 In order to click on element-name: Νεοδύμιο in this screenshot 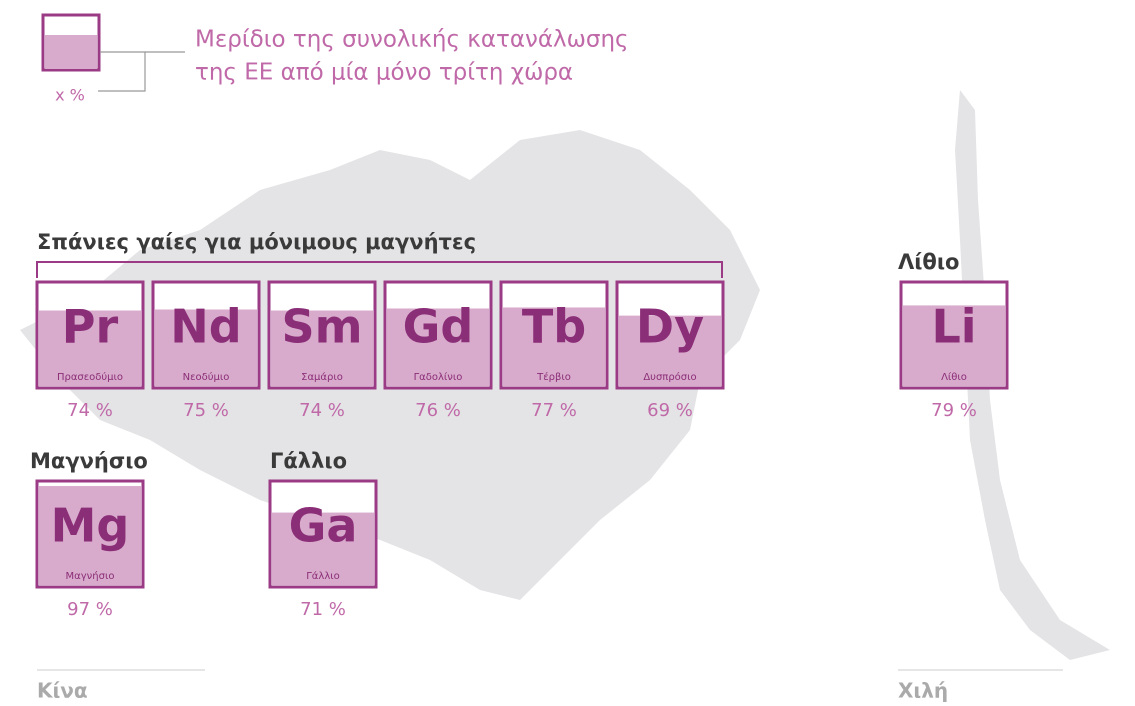, I will do `click(206, 377)`.